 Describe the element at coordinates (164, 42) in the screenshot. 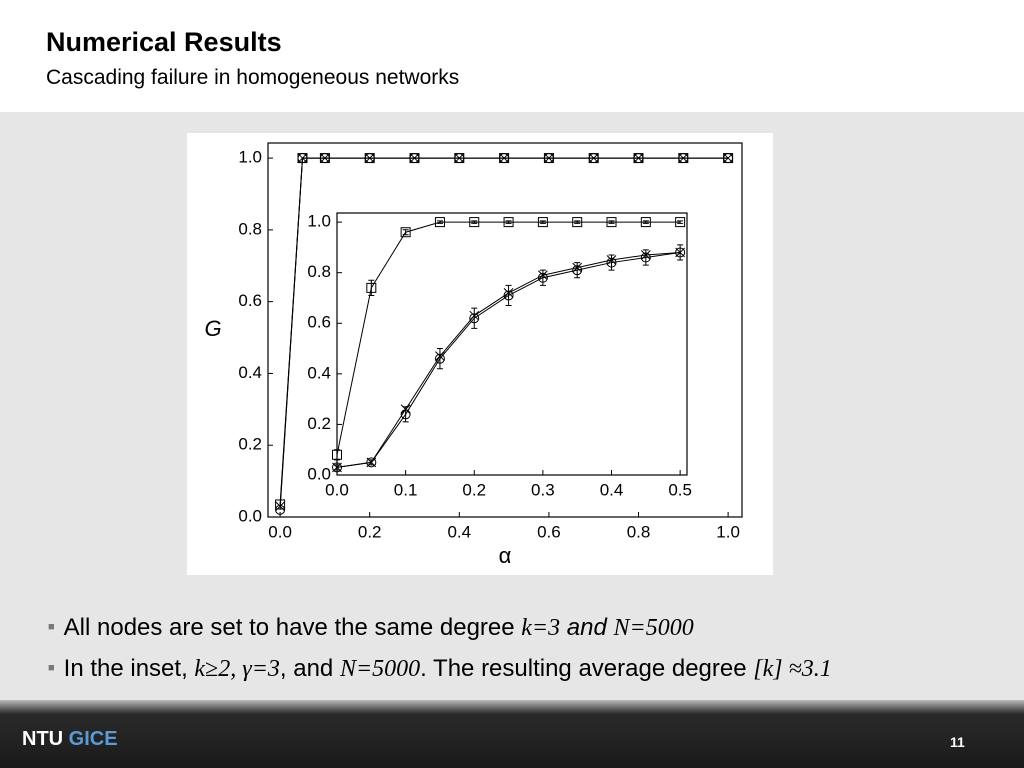

I see `title: Numerical Results` at that location.